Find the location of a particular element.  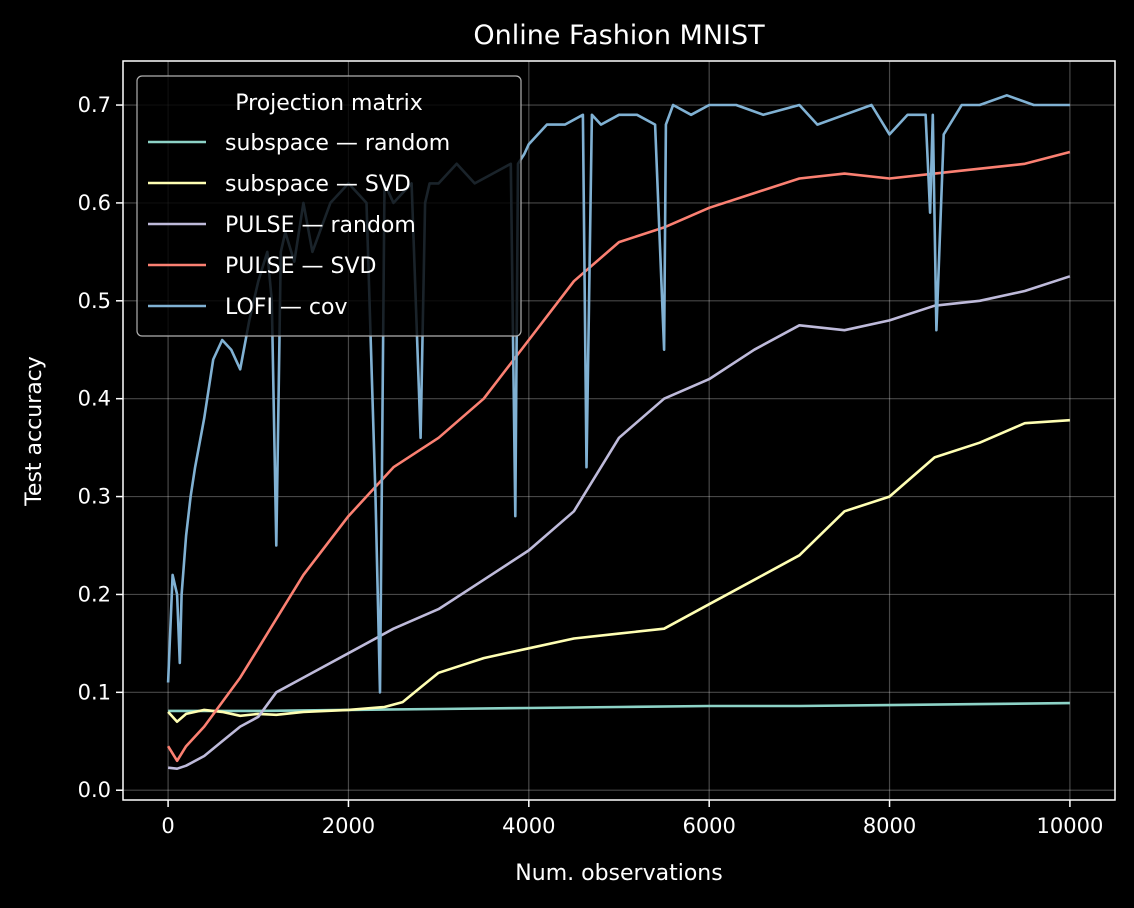

y-tick-label: 0.3 is located at coordinates (94, 497).